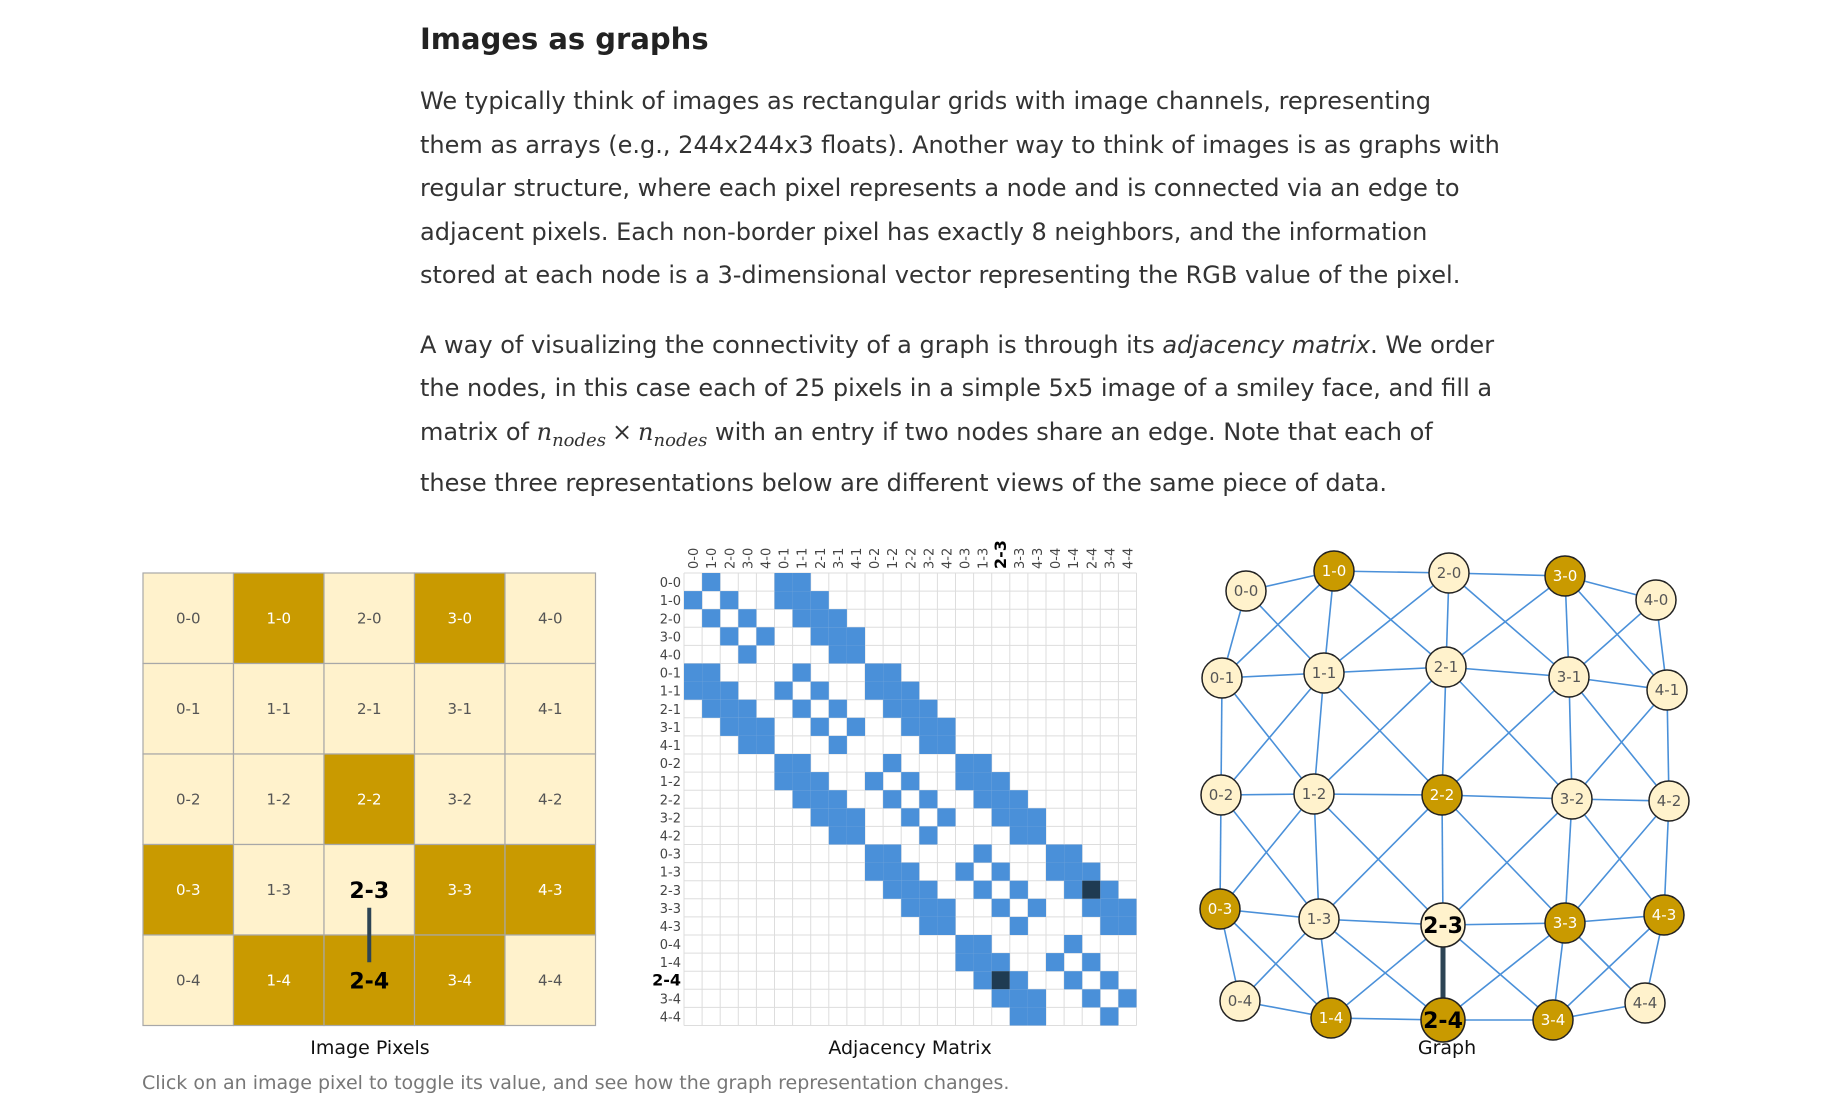  What do you see at coordinates (1656, 600) in the screenshot?
I see `graph-node-label: 4-0` at bounding box center [1656, 600].